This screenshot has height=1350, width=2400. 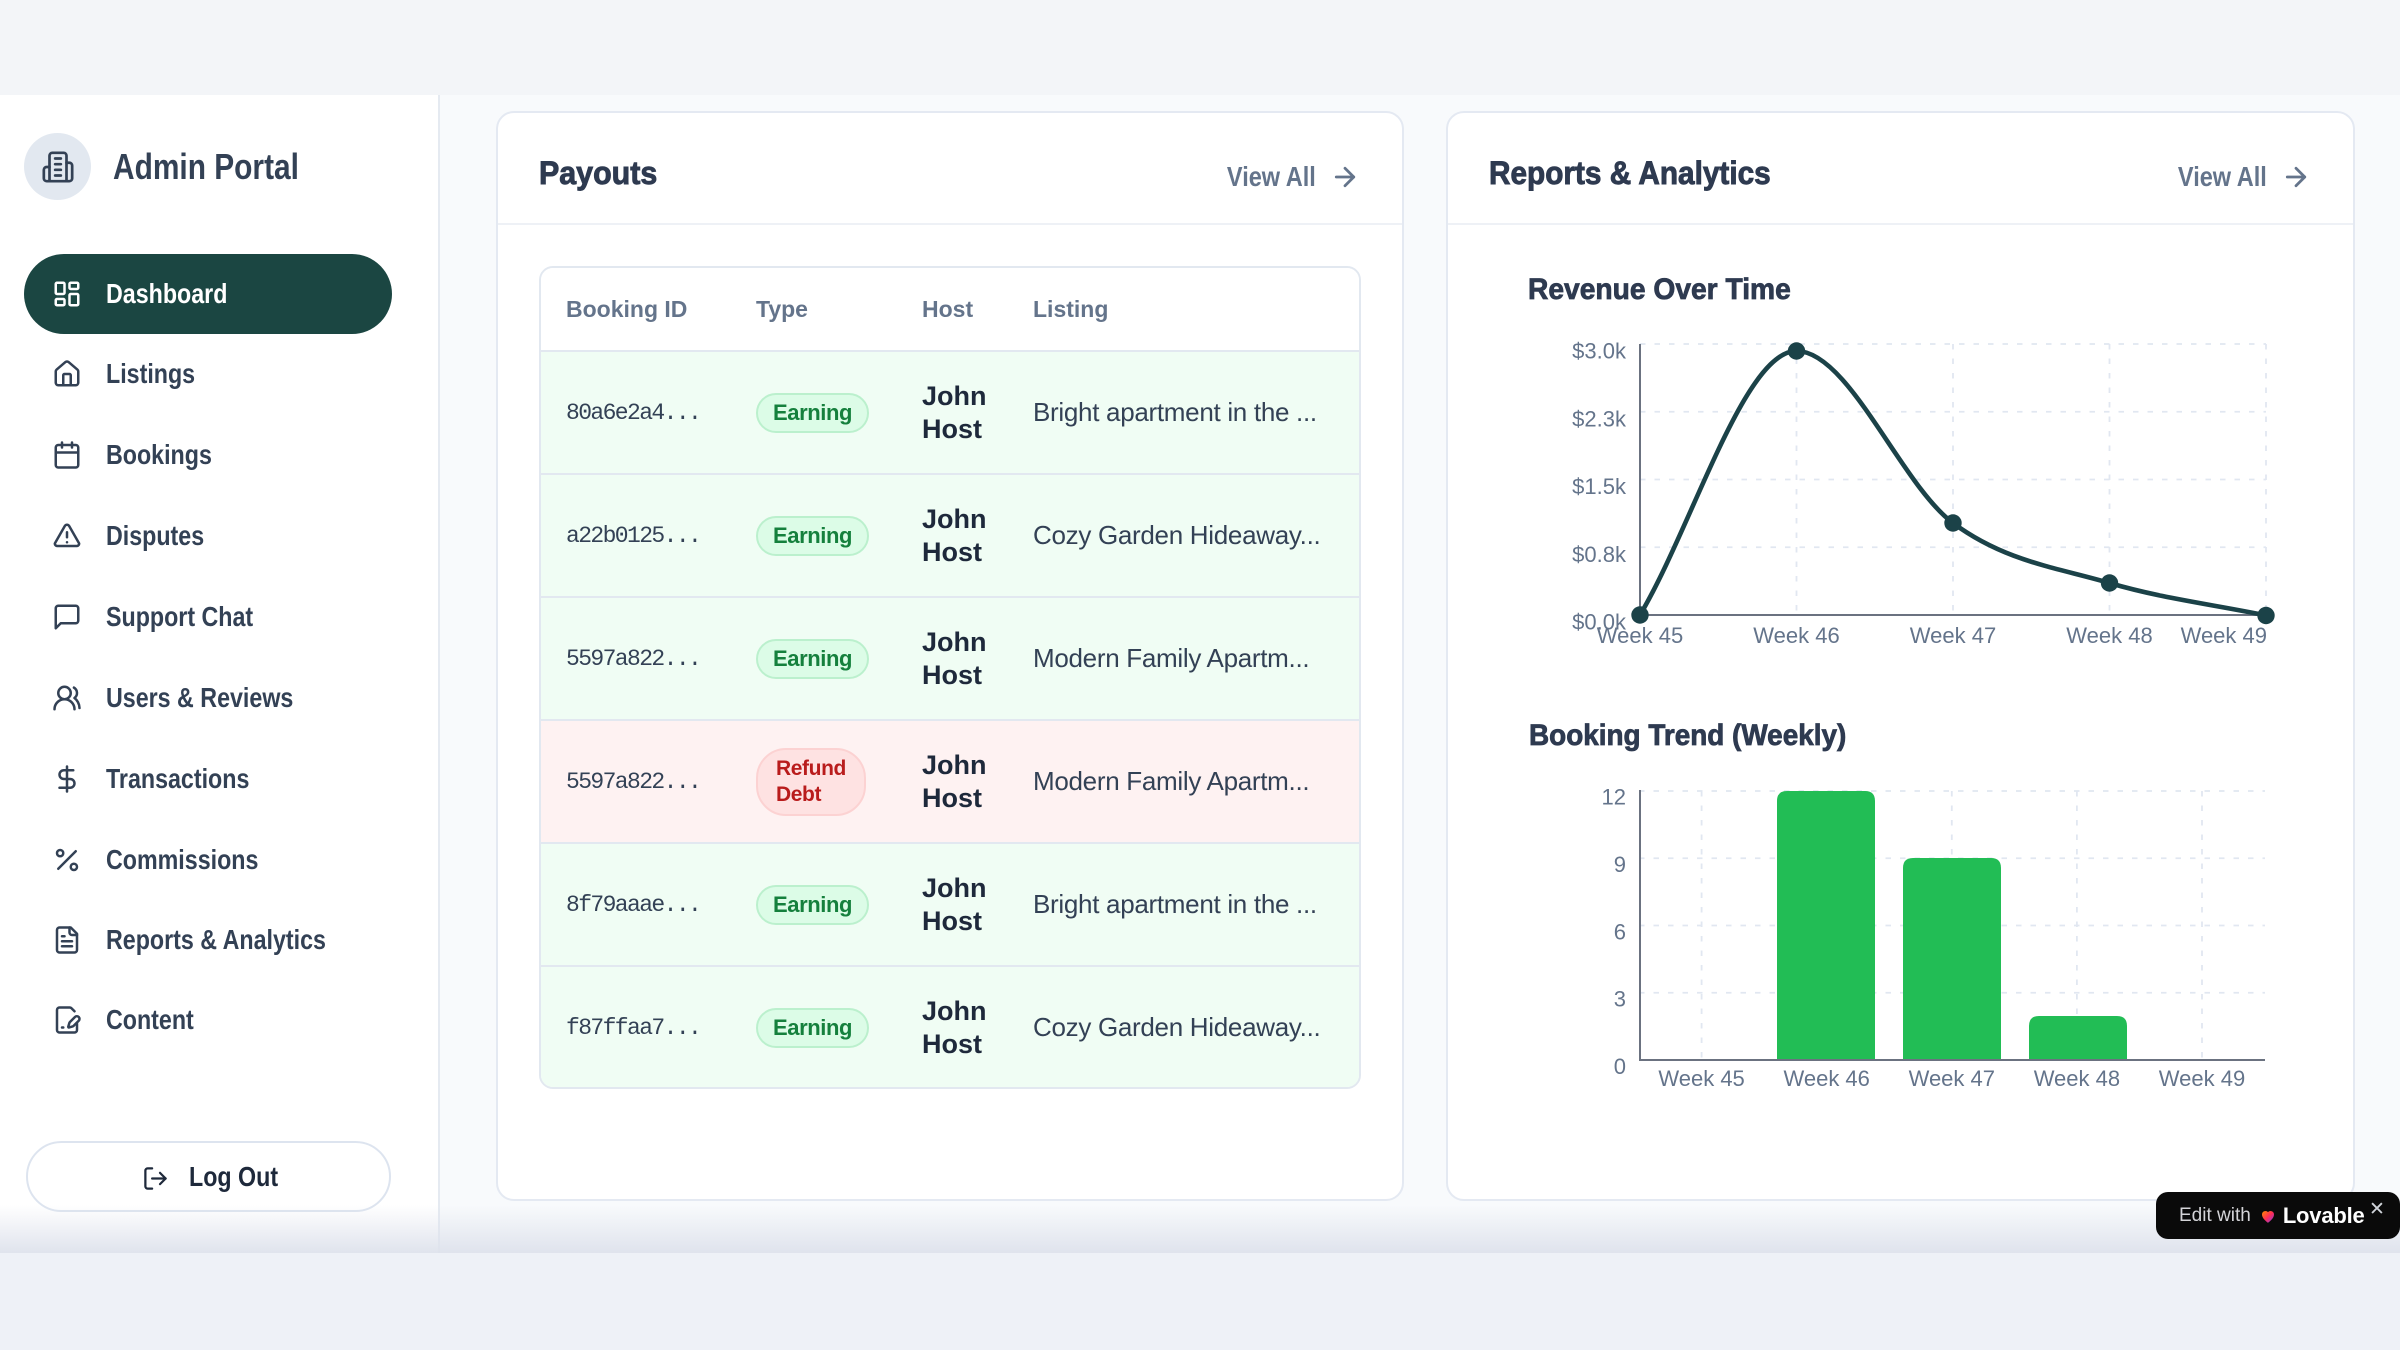 I want to click on svg-text: 3, so click(x=1620, y=999).